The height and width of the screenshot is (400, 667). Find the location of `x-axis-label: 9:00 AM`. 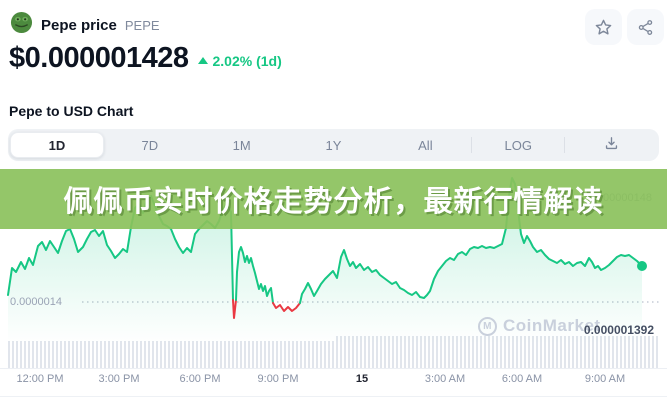

x-axis-label: 9:00 AM is located at coordinates (605, 379).